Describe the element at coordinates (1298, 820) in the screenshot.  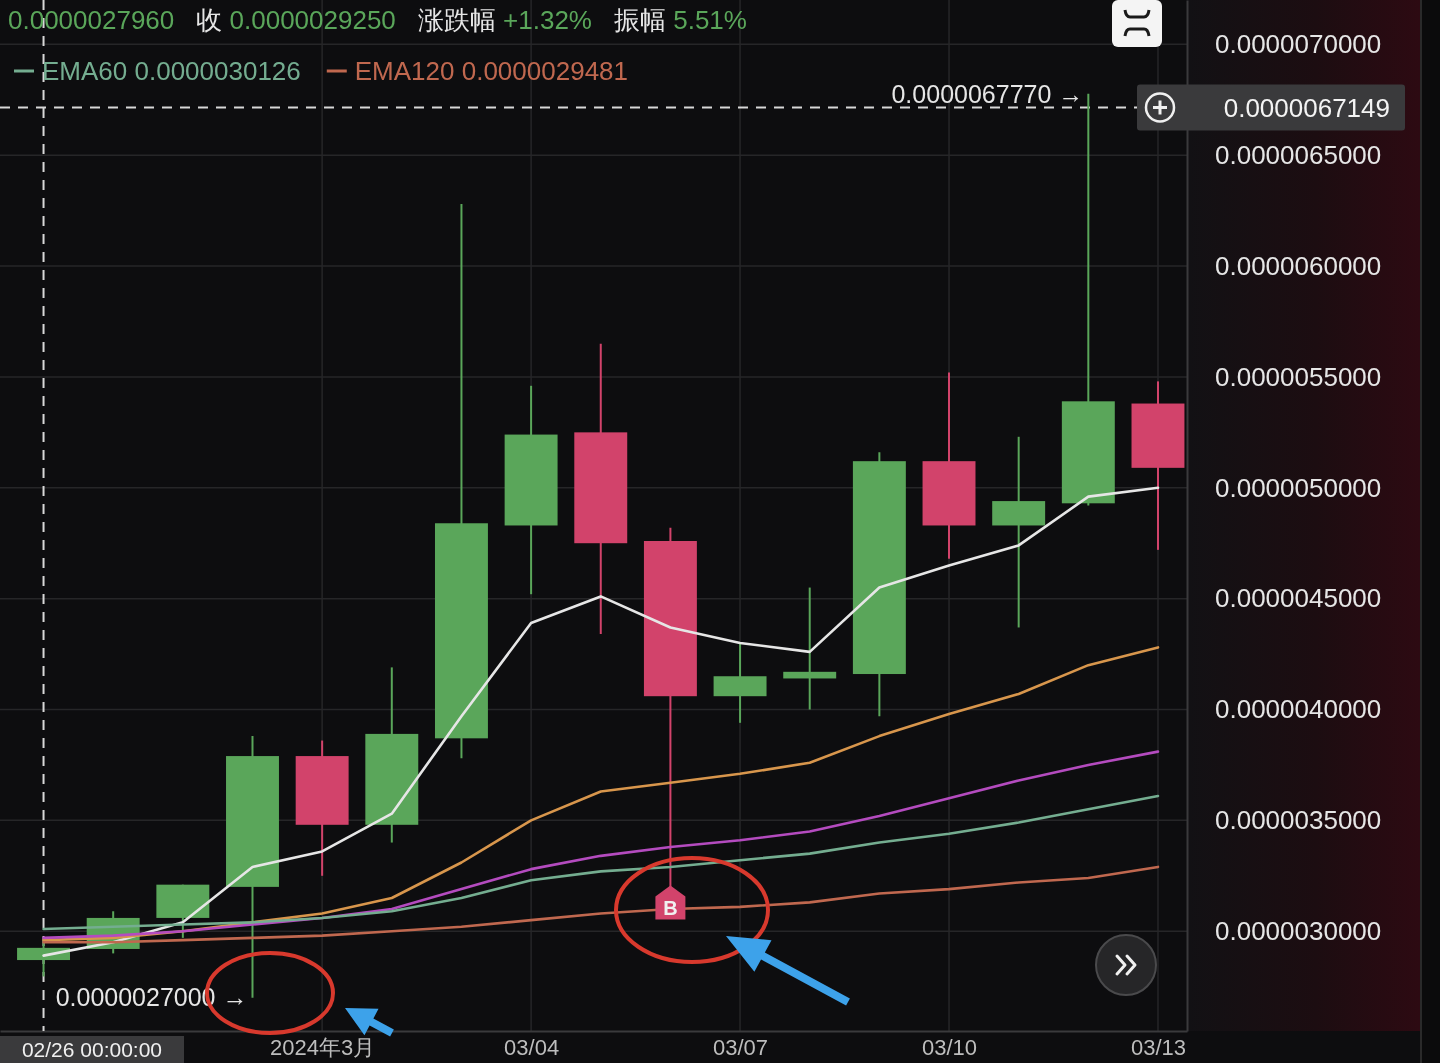
I see `y-tick-label: 0.0000035000` at that location.